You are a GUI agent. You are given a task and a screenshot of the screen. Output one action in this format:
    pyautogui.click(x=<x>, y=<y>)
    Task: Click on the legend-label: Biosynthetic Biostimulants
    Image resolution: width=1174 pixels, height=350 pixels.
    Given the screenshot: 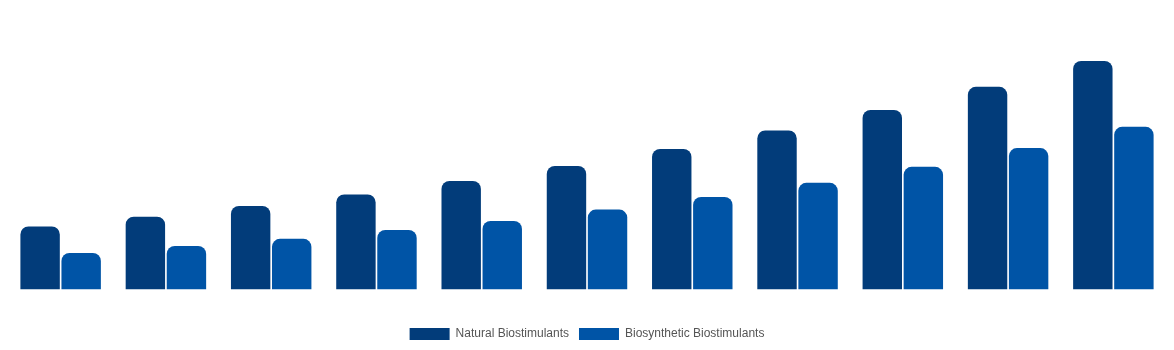 What is the action you would take?
    pyautogui.click(x=694, y=333)
    